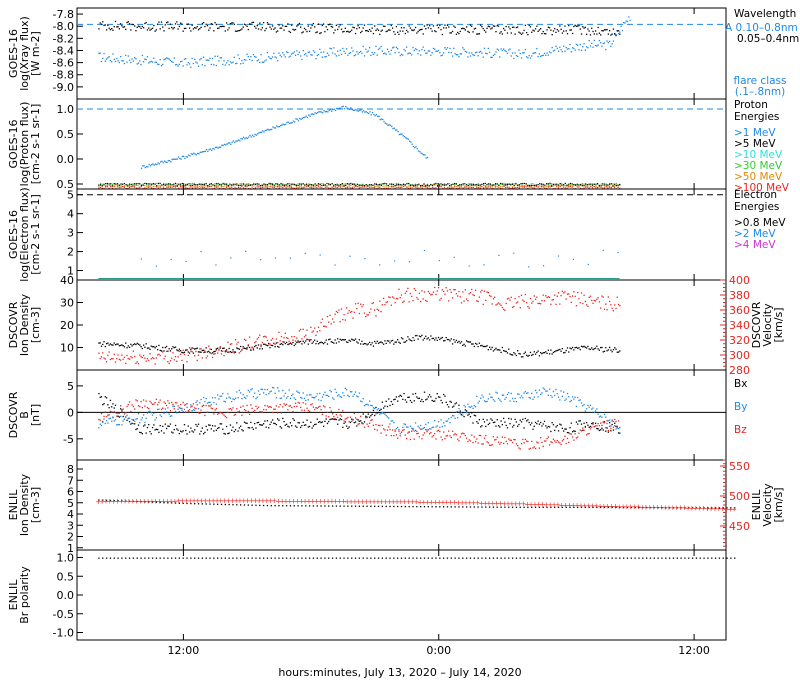  I want to click on panel-frame, so click(401, 415).